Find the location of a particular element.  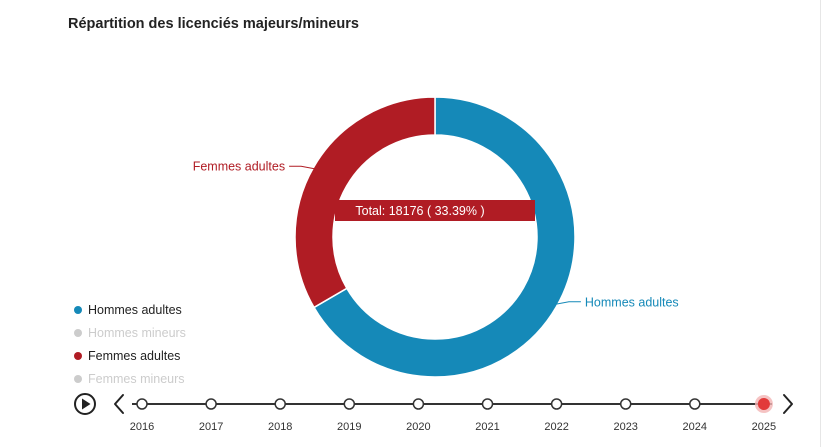

connector-femmes-adultes is located at coordinates (303, 167).